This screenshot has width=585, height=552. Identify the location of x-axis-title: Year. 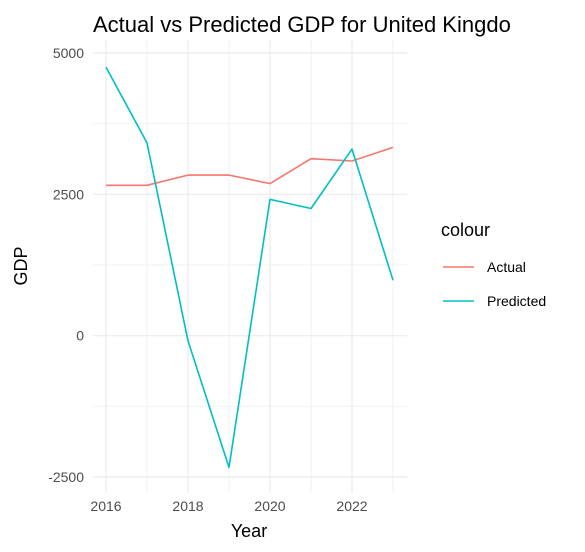
(249, 531).